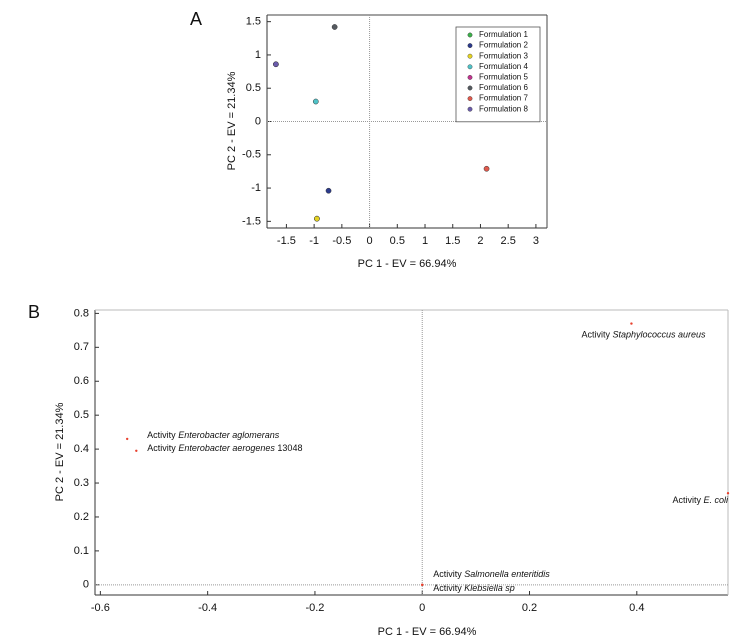 Image resolution: width=740 pixels, height=639 pixels. Describe the element at coordinates (425, 241) in the screenshot. I see `x-tick-label: 1` at that location.